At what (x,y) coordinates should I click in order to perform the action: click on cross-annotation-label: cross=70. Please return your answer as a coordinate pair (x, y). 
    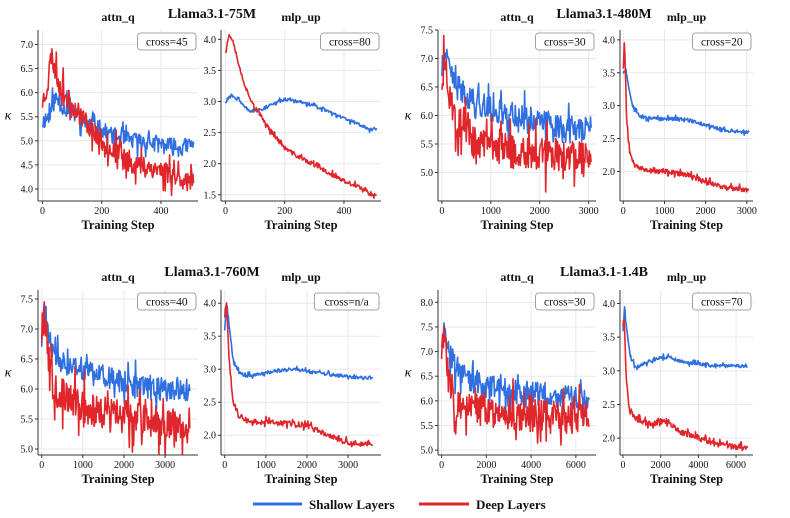
    Looking at the image, I should click on (722, 303).